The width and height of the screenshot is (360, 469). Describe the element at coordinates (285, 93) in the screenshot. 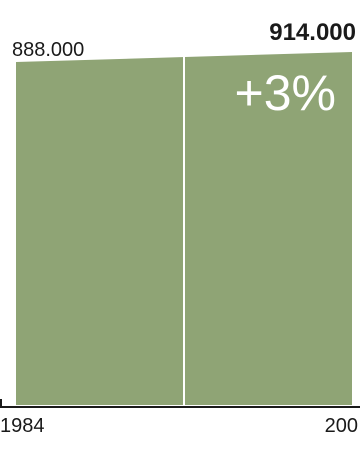

I see `change-percent-label: +3%` at that location.